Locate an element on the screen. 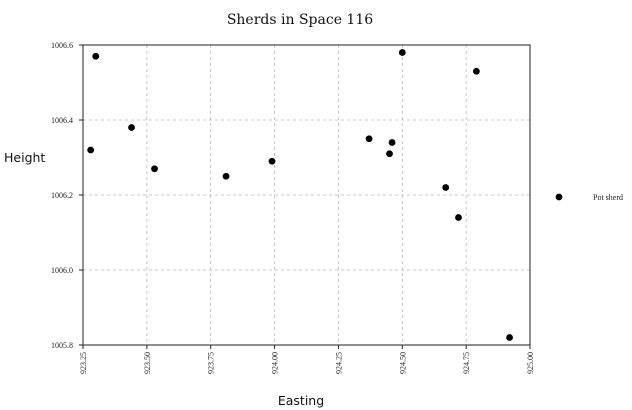 This screenshot has height=410, width=632. y-tick-label: 1005.8 is located at coordinates (62, 345).